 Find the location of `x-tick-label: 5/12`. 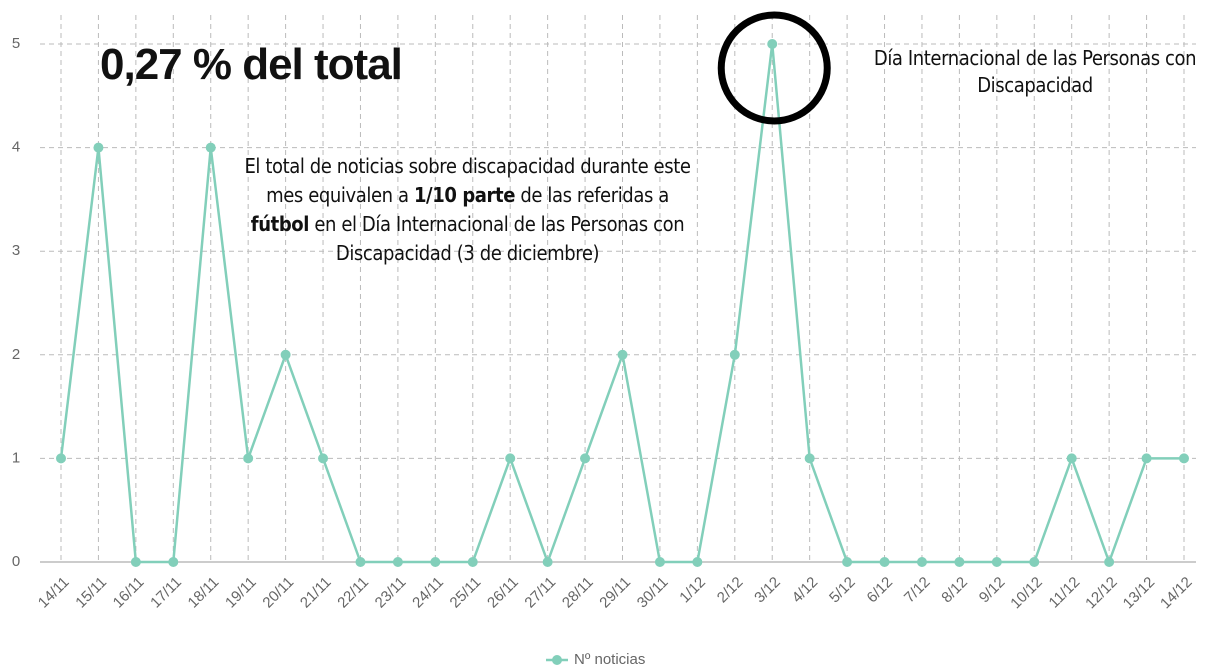

x-tick-label: 5/12 is located at coordinates (842, 590).